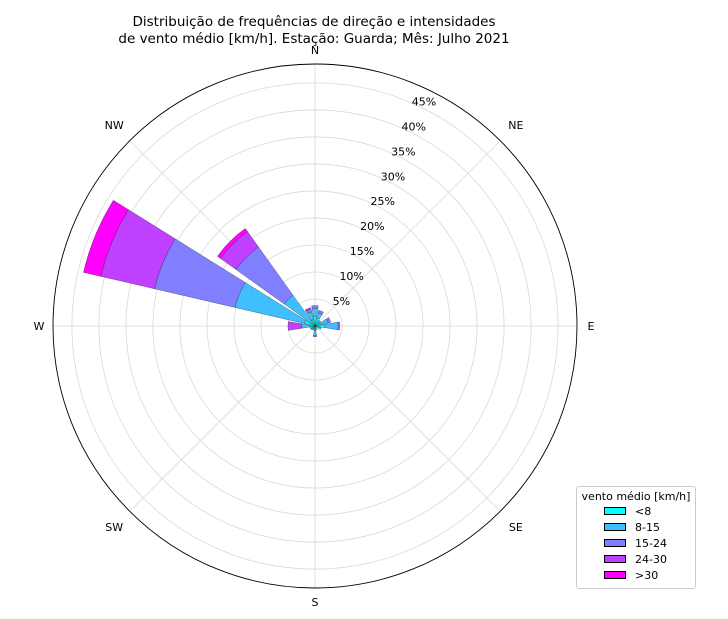 The width and height of the screenshot is (728, 619). I want to click on direction-label-SW: SW, so click(114, 527).